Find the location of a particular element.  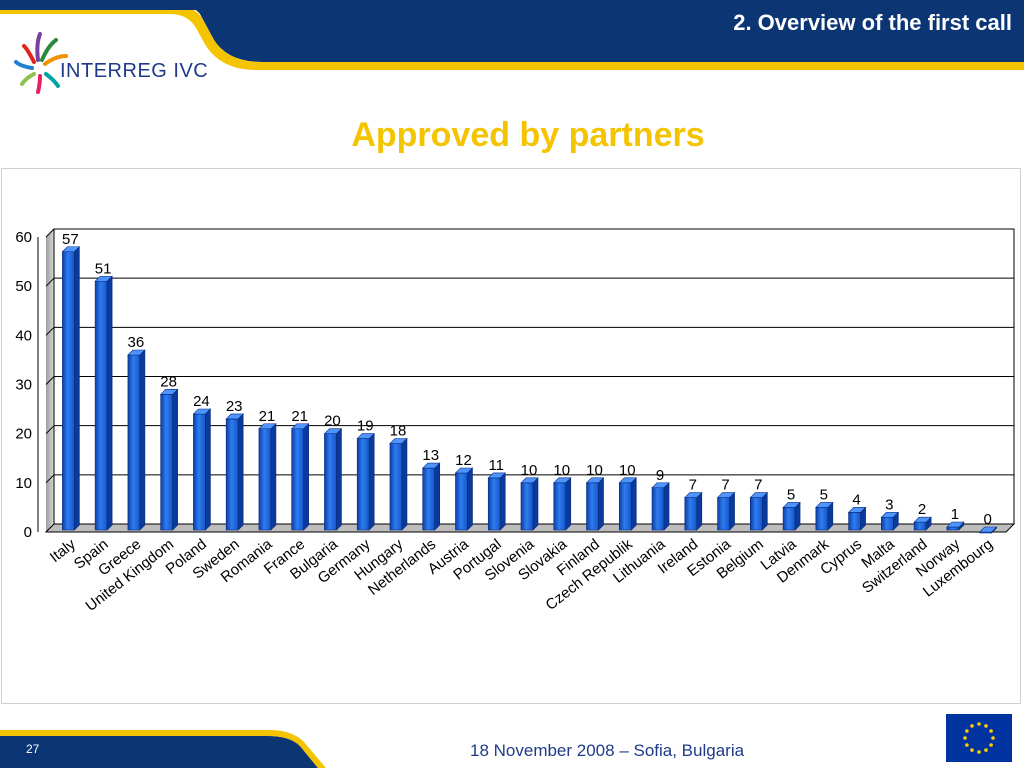

data-label: 13 is located at coordinates (430, 455).